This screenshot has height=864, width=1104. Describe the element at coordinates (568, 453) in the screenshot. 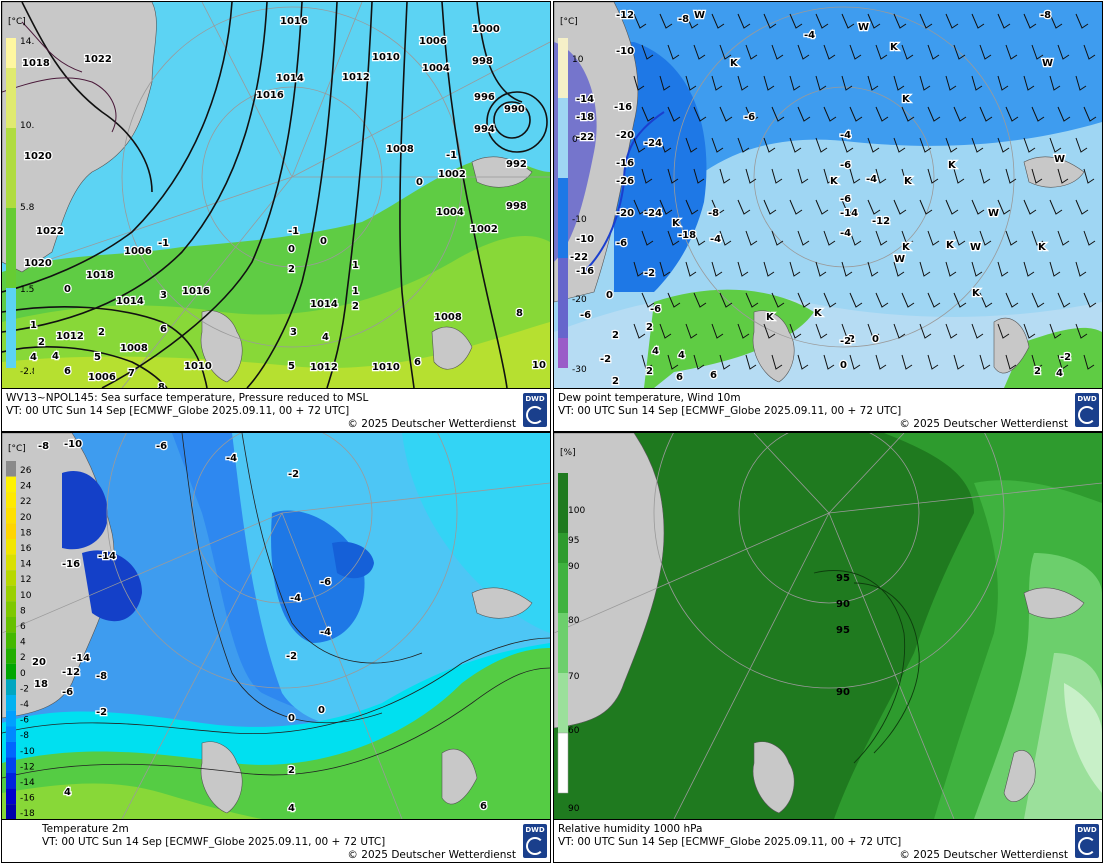

I see `legend-unit: [%]` at that location.